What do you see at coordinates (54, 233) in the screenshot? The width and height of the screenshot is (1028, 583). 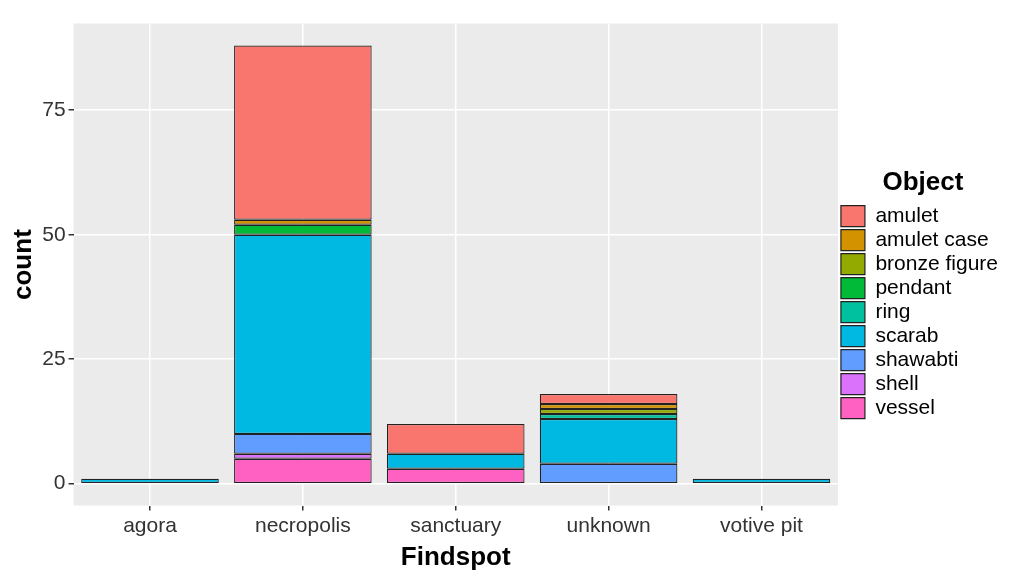 I see `y-tick-label: 50` at bounding box center [54, 233].